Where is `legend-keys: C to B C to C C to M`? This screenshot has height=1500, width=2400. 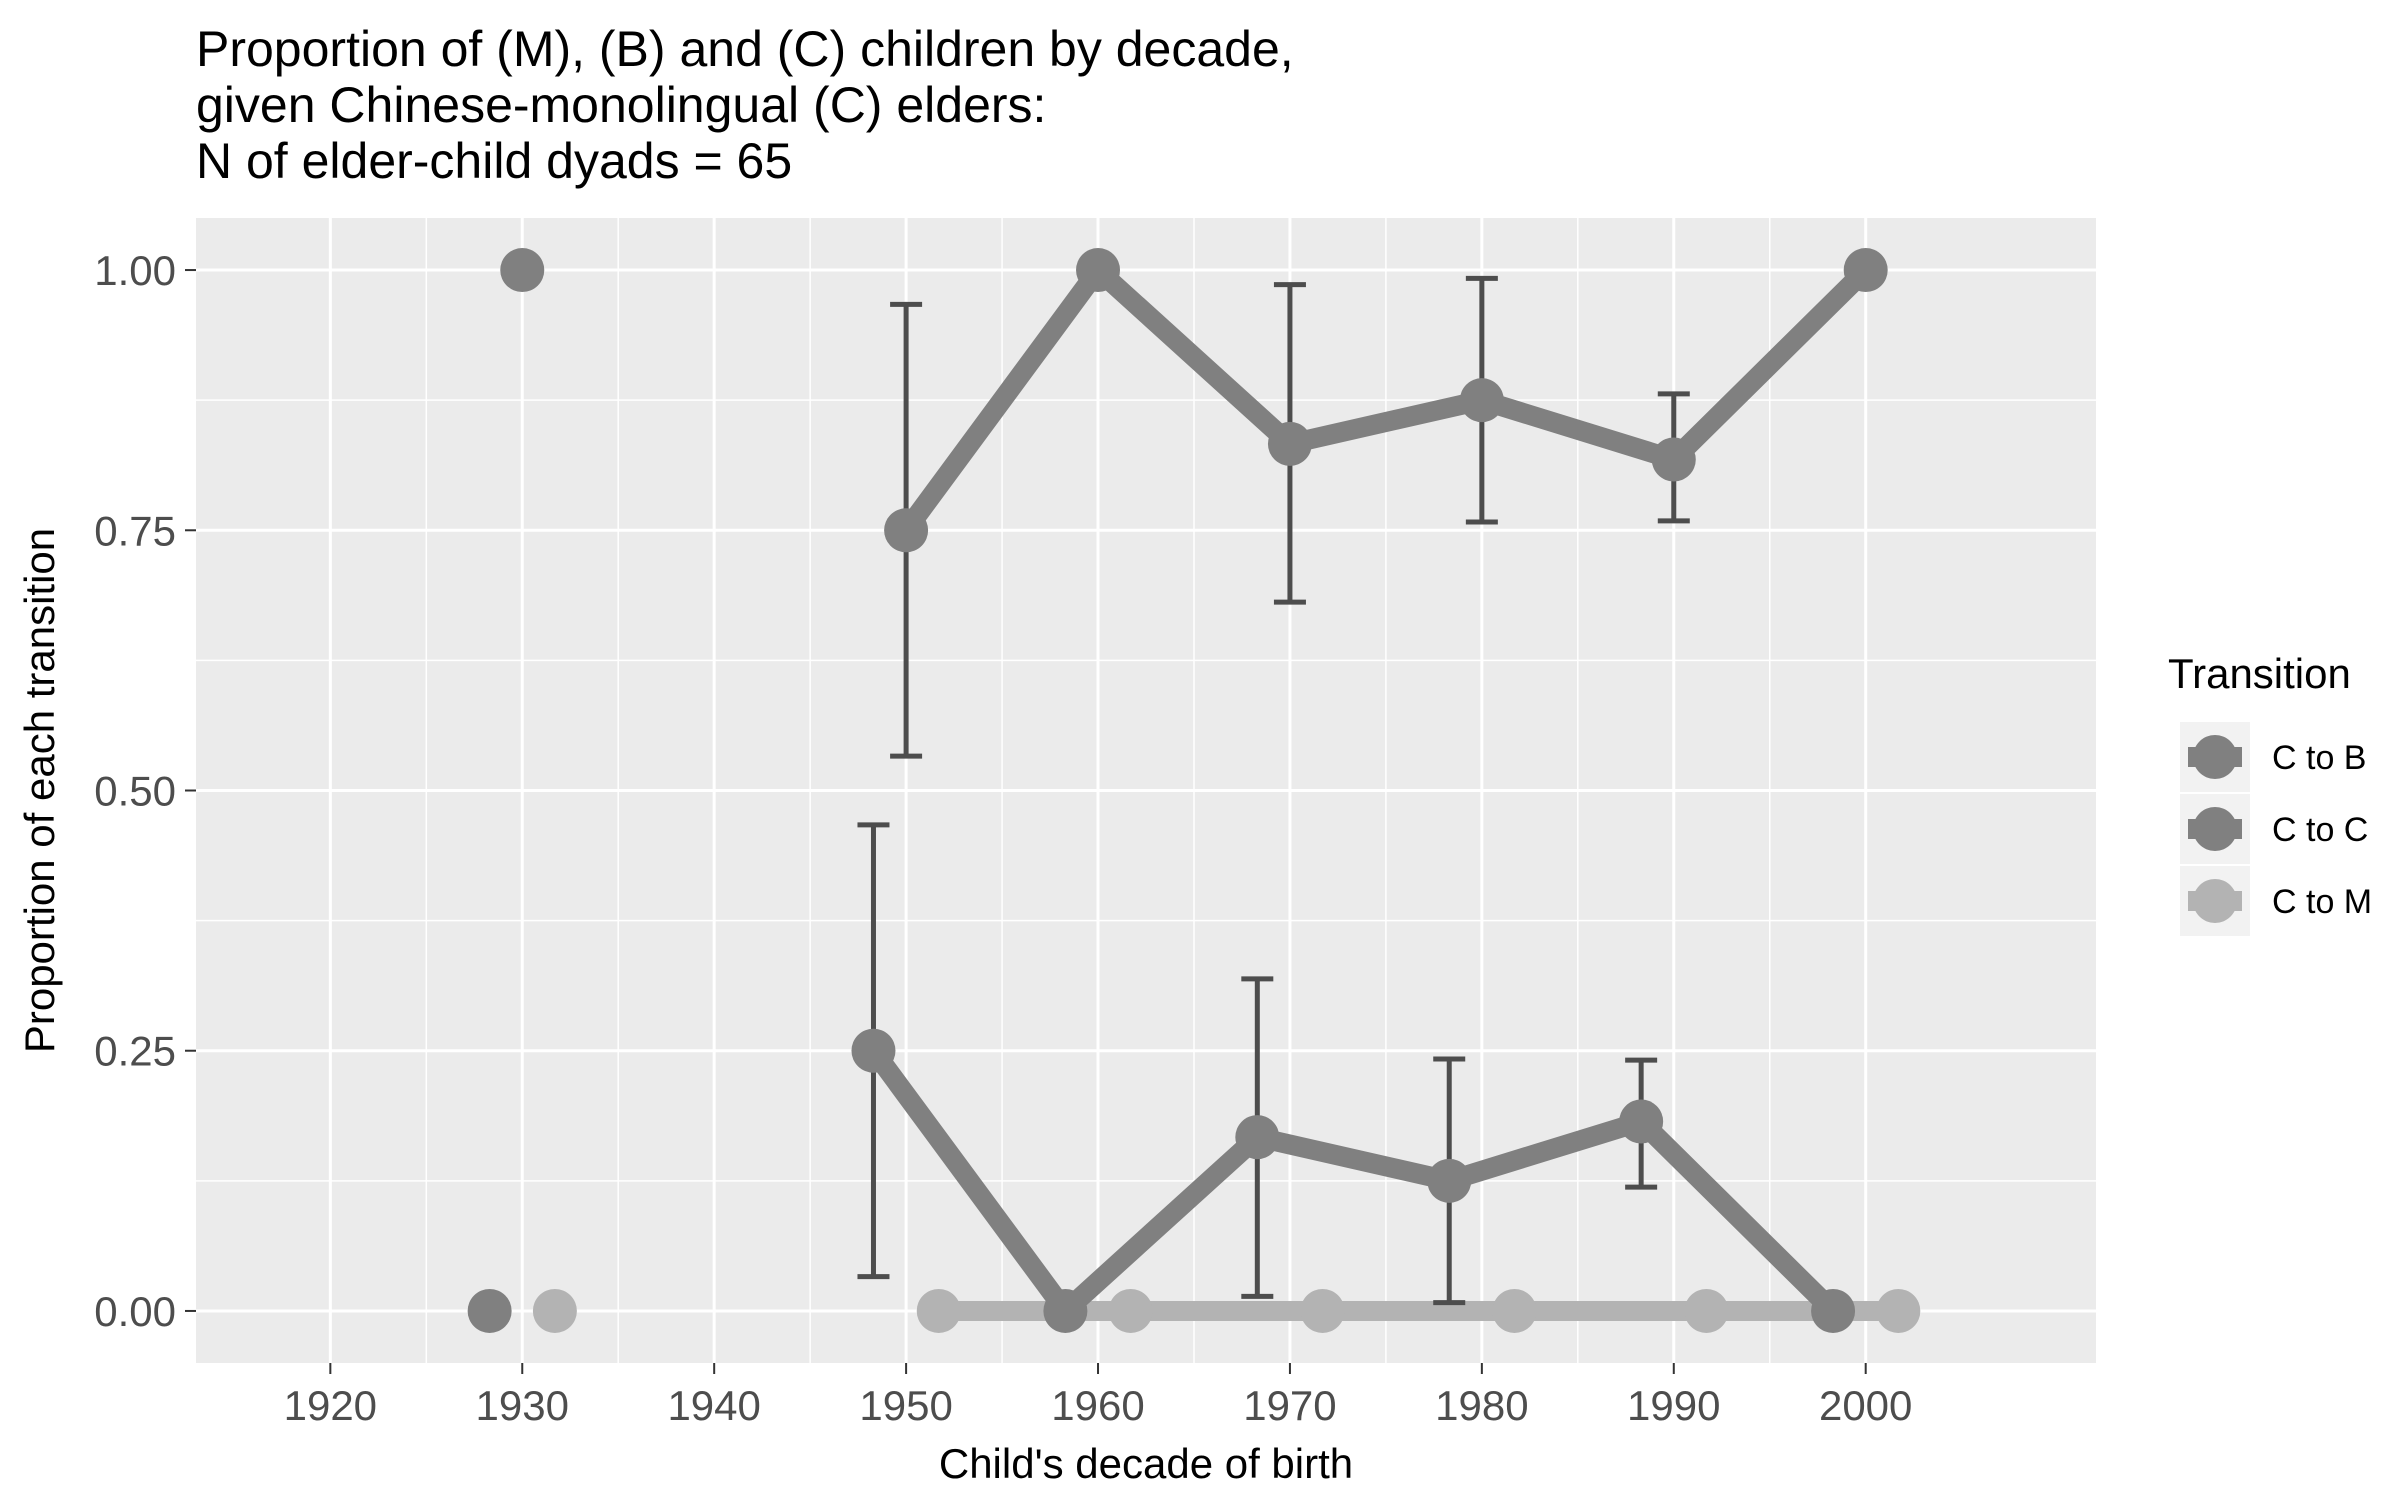 legend-keys: C to B C to C C to M is located at coordinates (2276, 829).